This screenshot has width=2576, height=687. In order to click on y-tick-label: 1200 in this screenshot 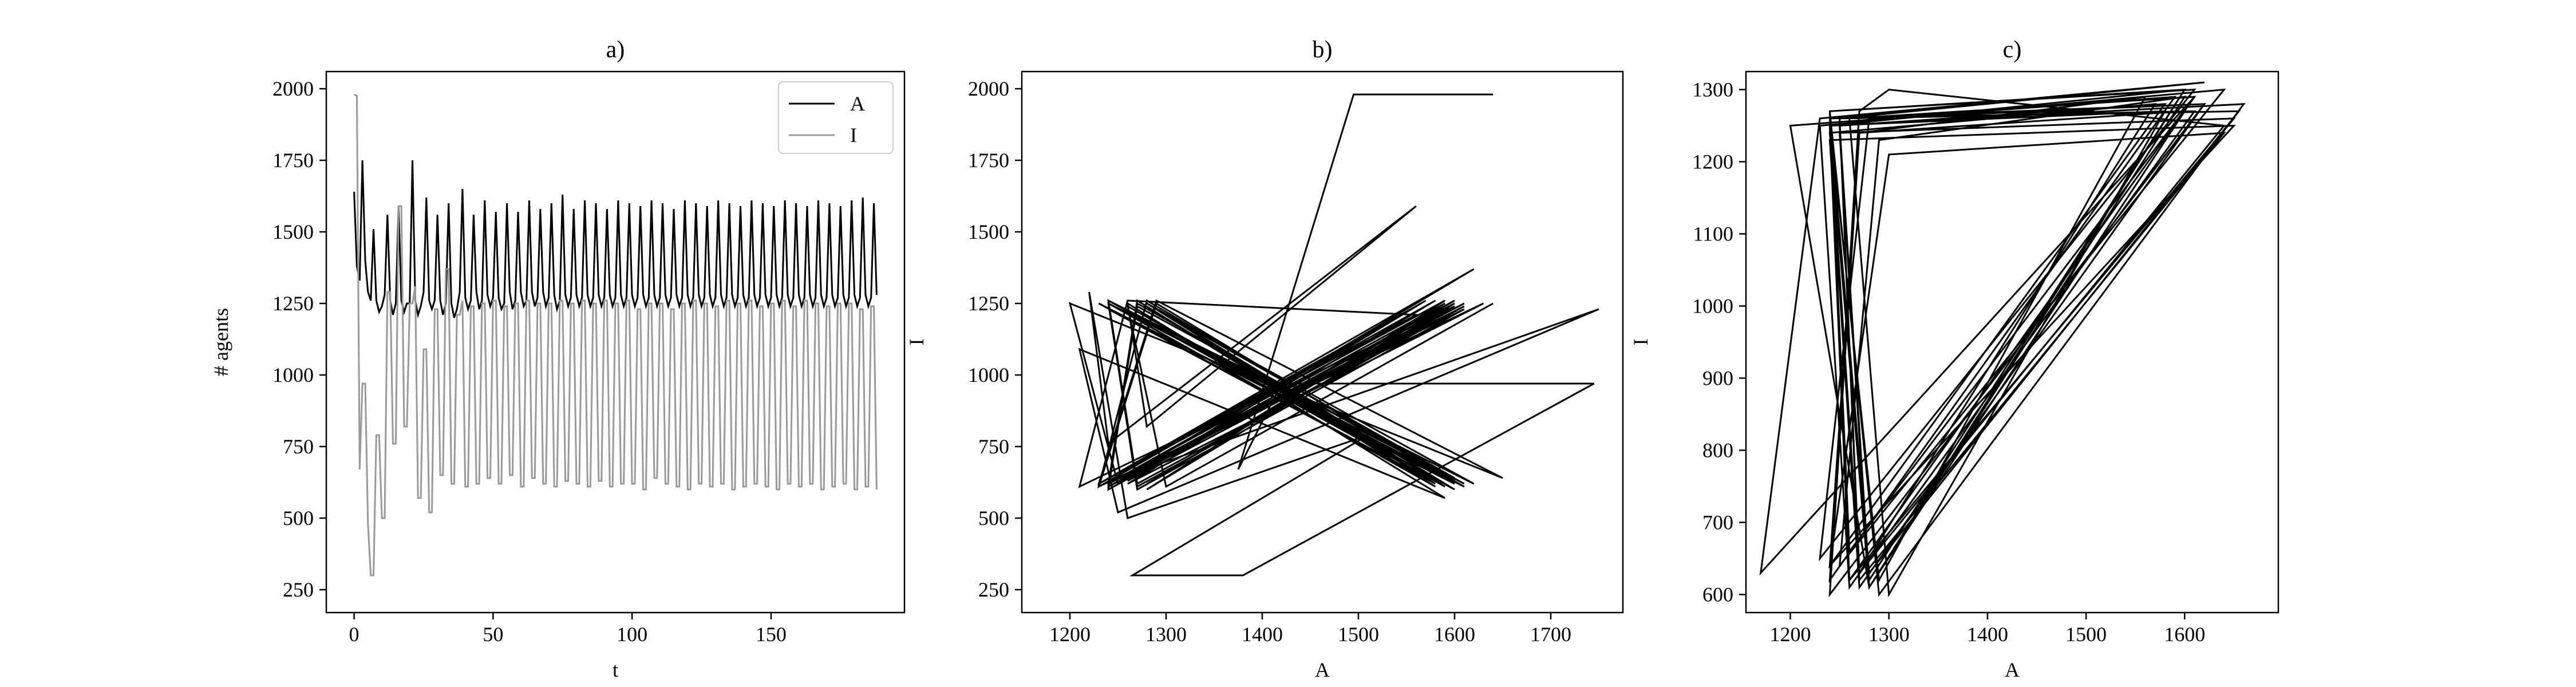, I will do `click(1712, 162)`.